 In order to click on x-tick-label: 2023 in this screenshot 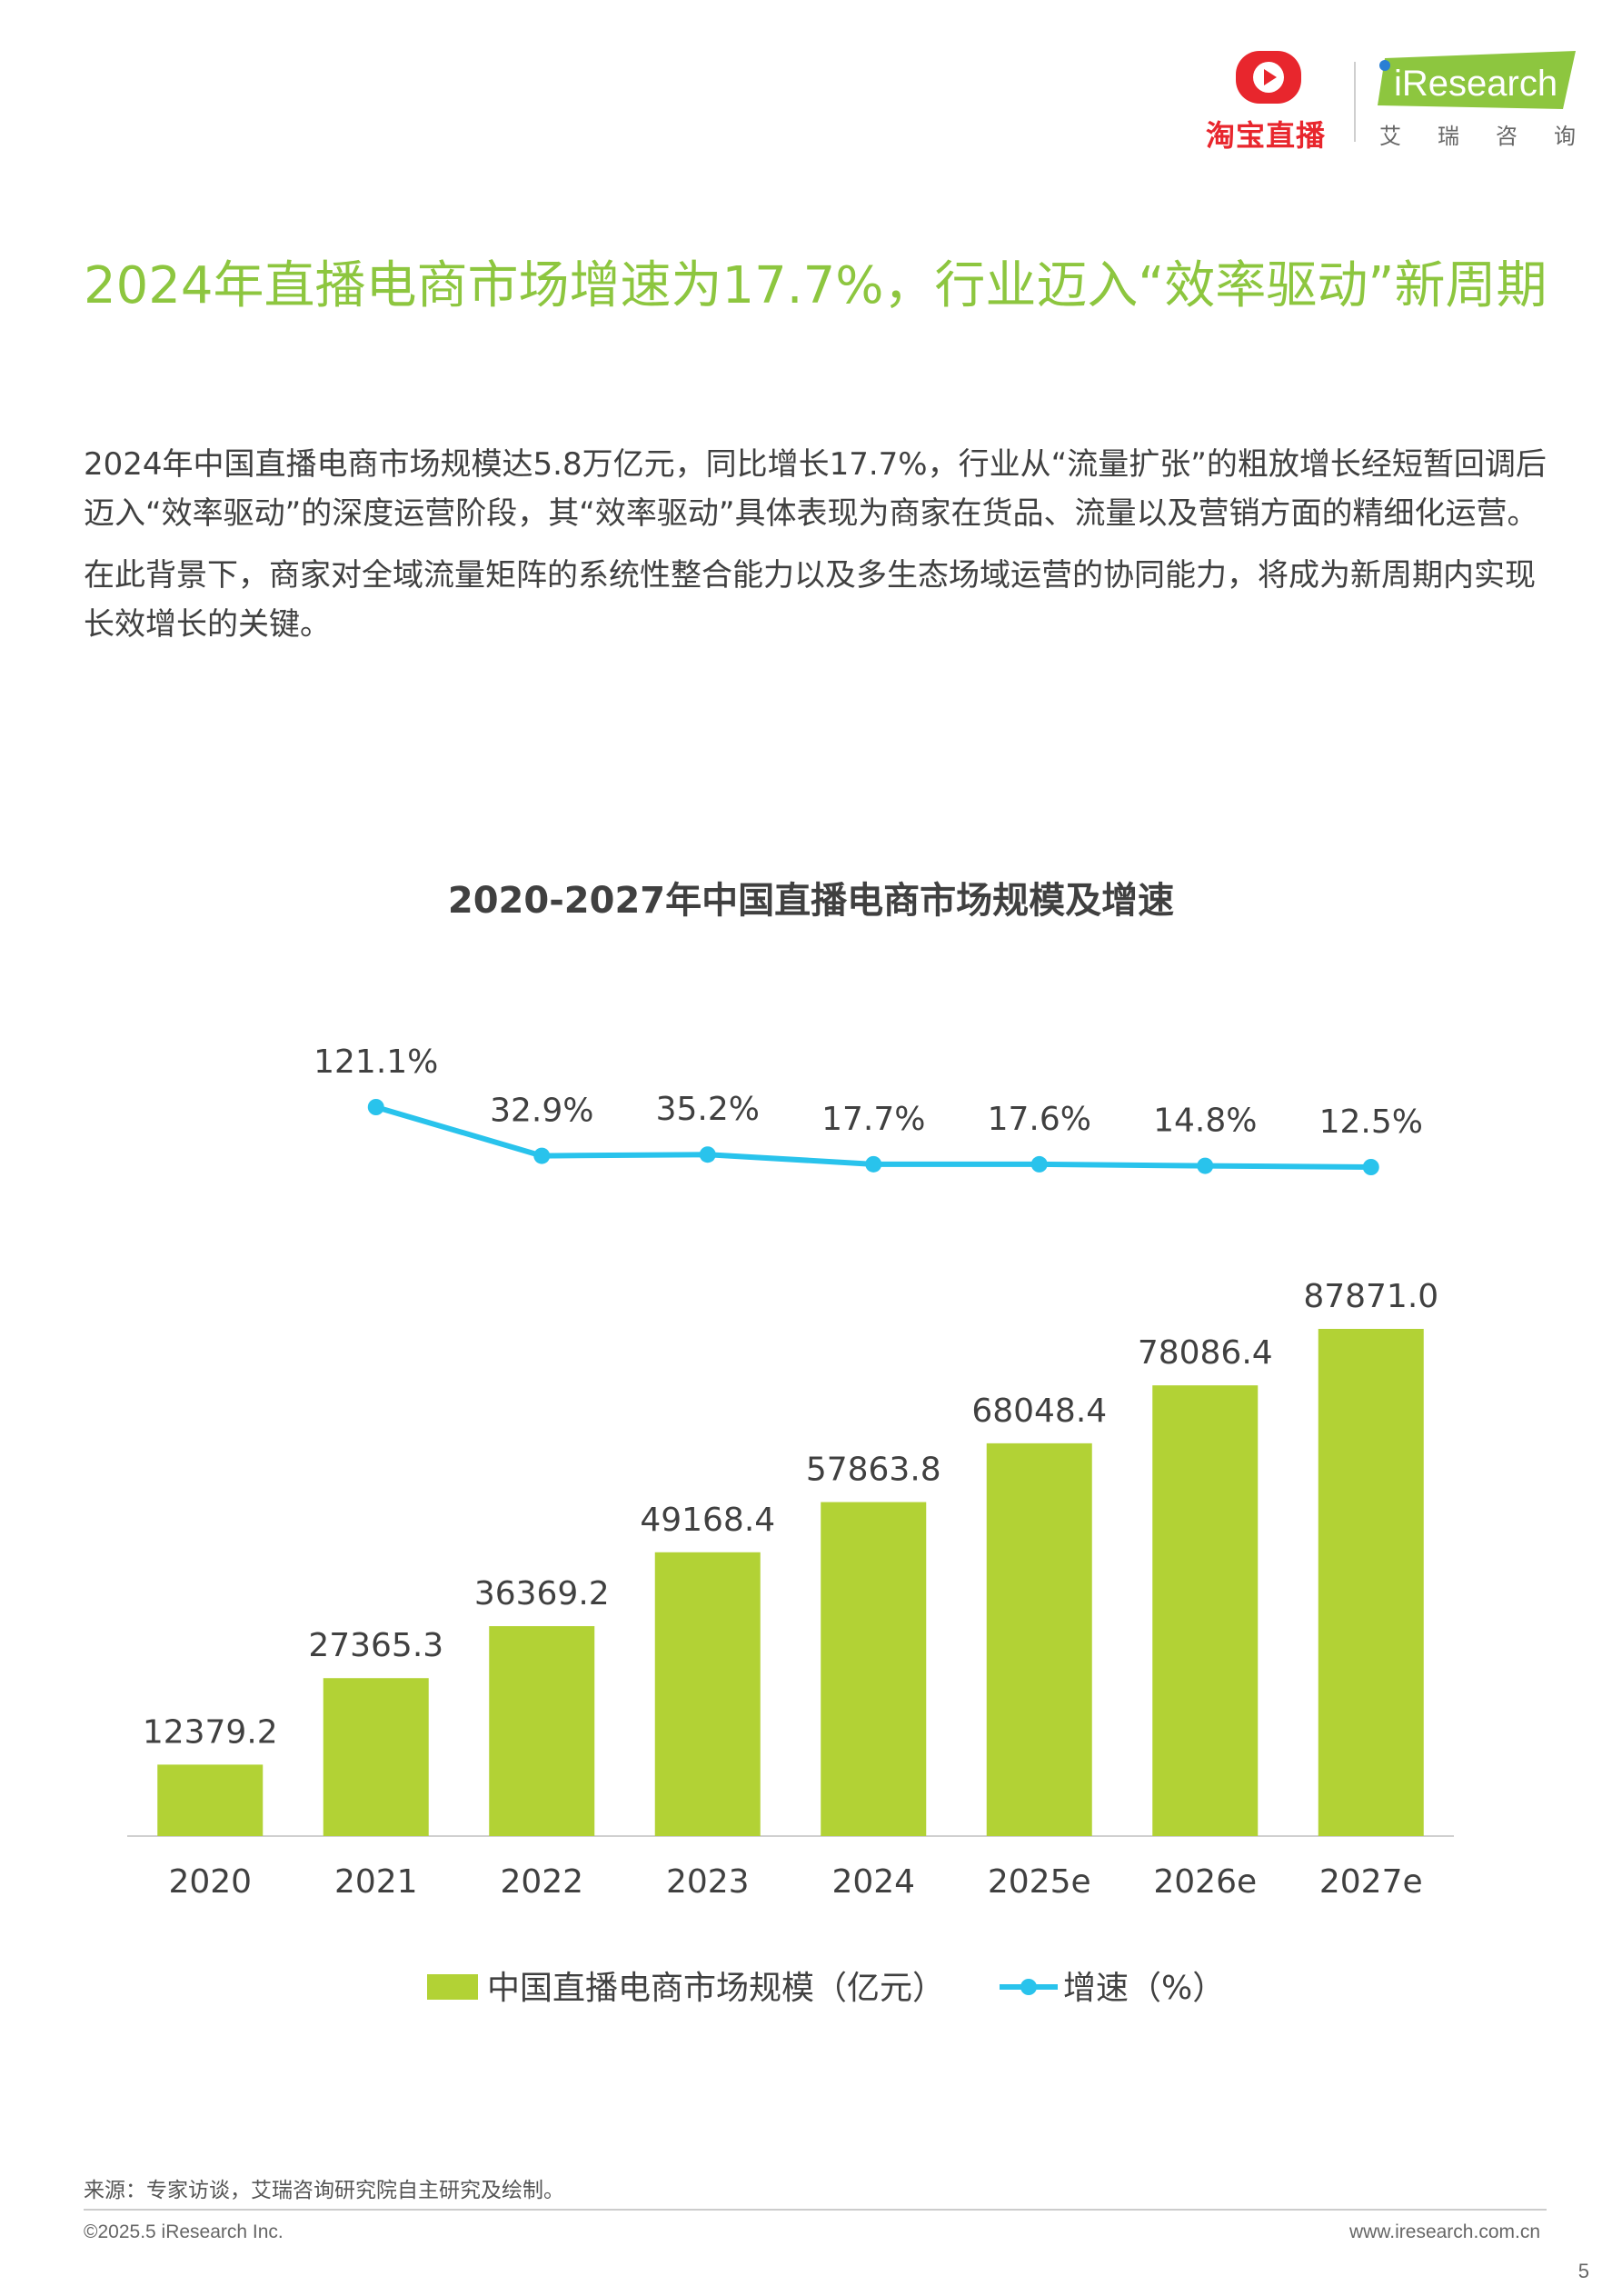, I will do `click(708, 1882)`.